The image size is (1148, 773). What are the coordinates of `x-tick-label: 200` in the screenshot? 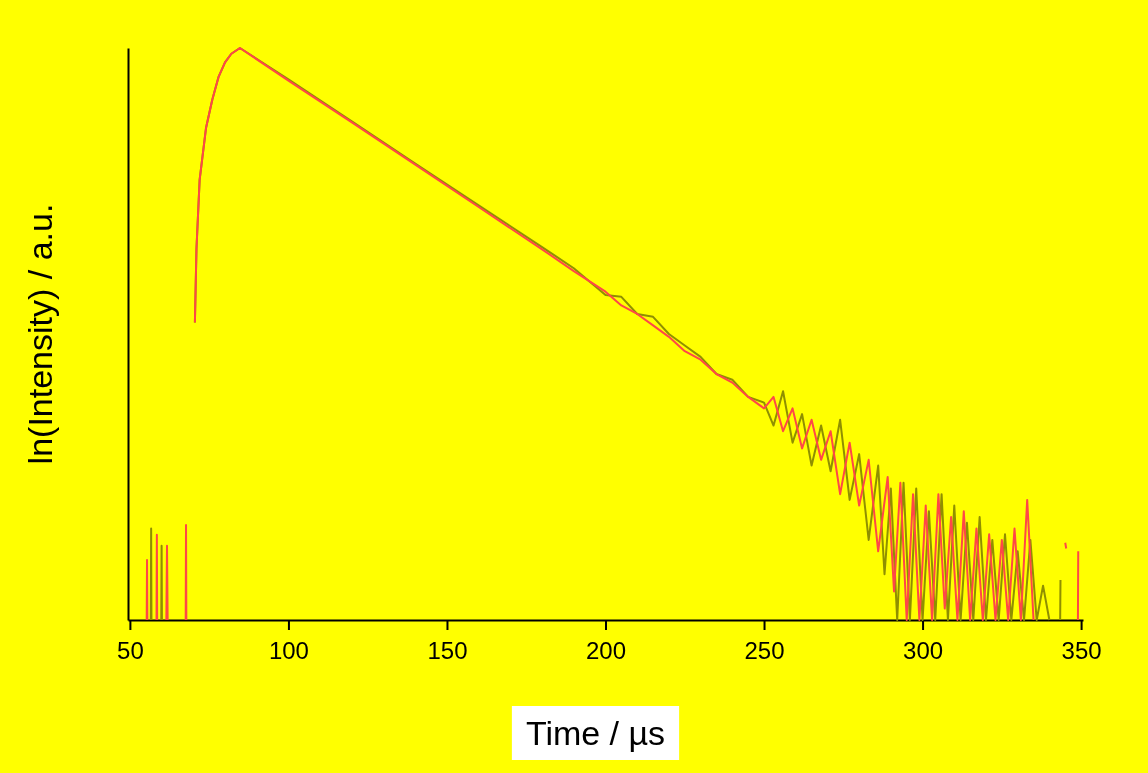 It's located at (606, 651).